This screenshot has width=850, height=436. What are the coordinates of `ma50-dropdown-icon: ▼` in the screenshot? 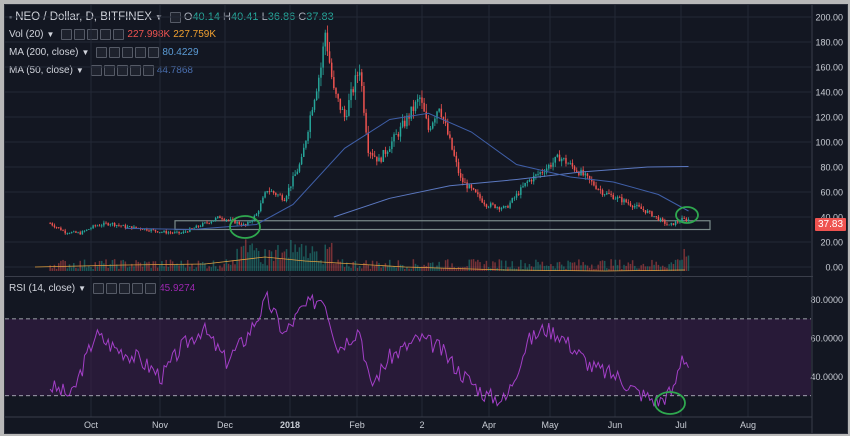 It's located at (79, 70).